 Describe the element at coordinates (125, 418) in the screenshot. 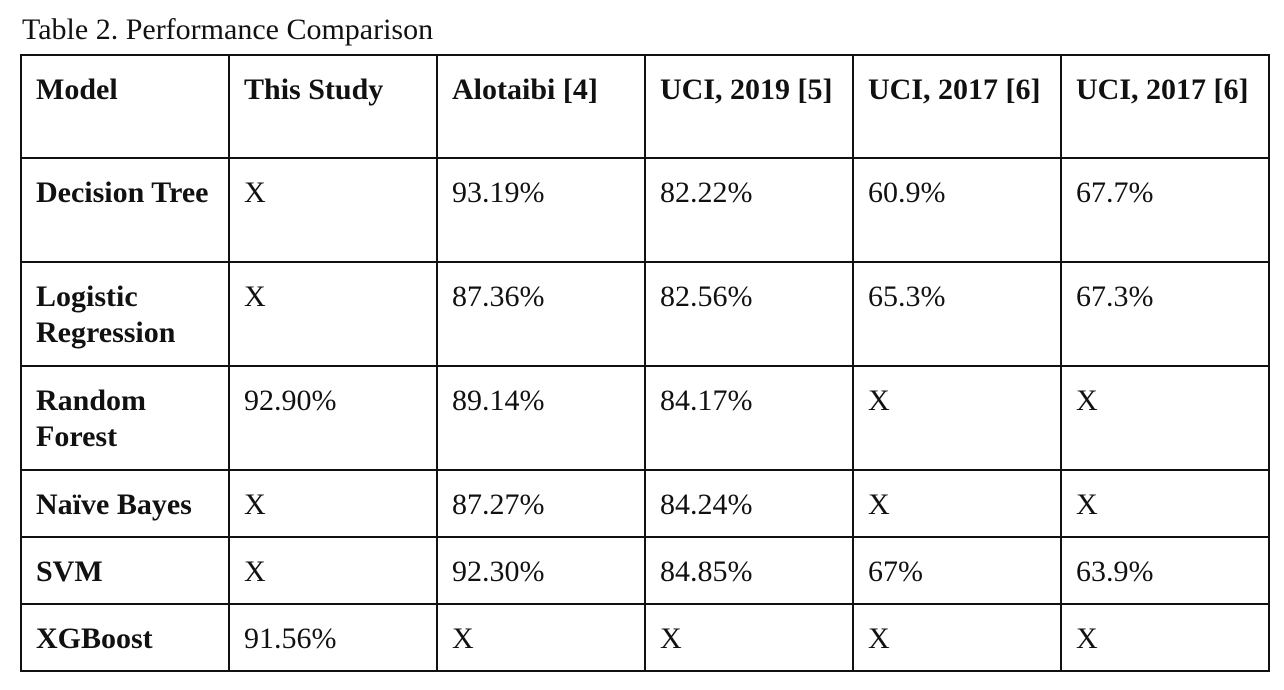

I see `model-name-cell: Random Forest` at that location.